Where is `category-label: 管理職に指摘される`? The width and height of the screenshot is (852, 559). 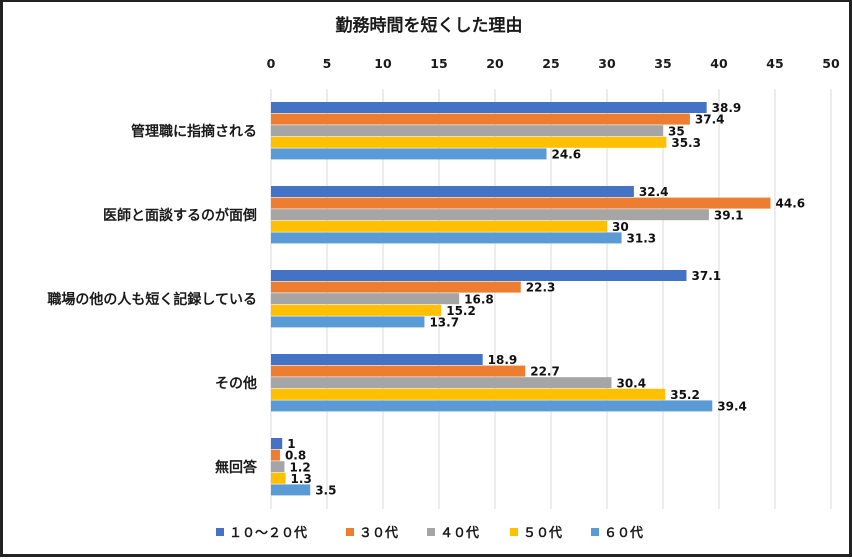 category-label: 管理職に指摘される is located at coordinates (194, 131).